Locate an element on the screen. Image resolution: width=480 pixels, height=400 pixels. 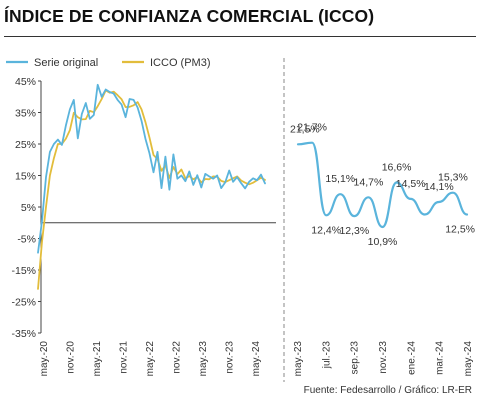
y-tick-label: -5% is located at coordinates (26, 240).